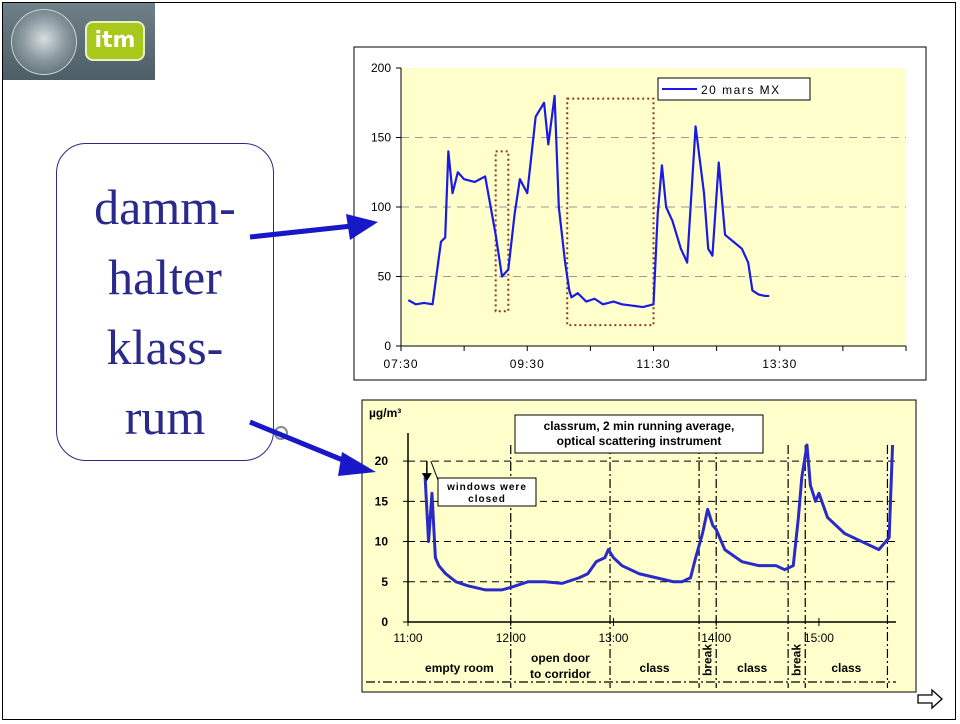 The image size is (960, 724). I want to click on series-line-20-mars-mx, so click(588, 201).